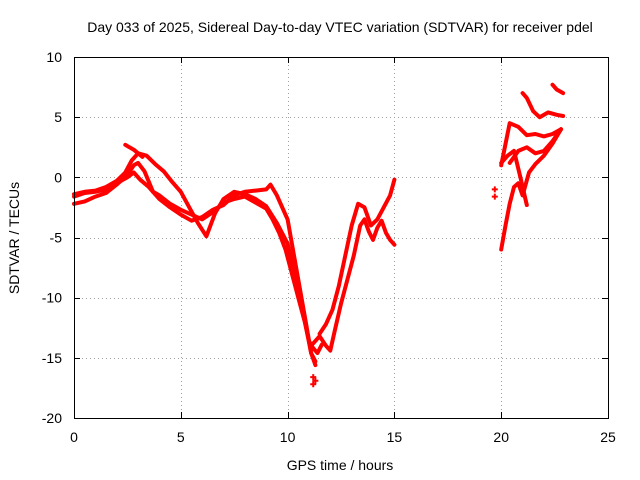 Image resolution: width=640 pixels, height=480 pixels. I want to click on series-track-i, so click(535, 146).